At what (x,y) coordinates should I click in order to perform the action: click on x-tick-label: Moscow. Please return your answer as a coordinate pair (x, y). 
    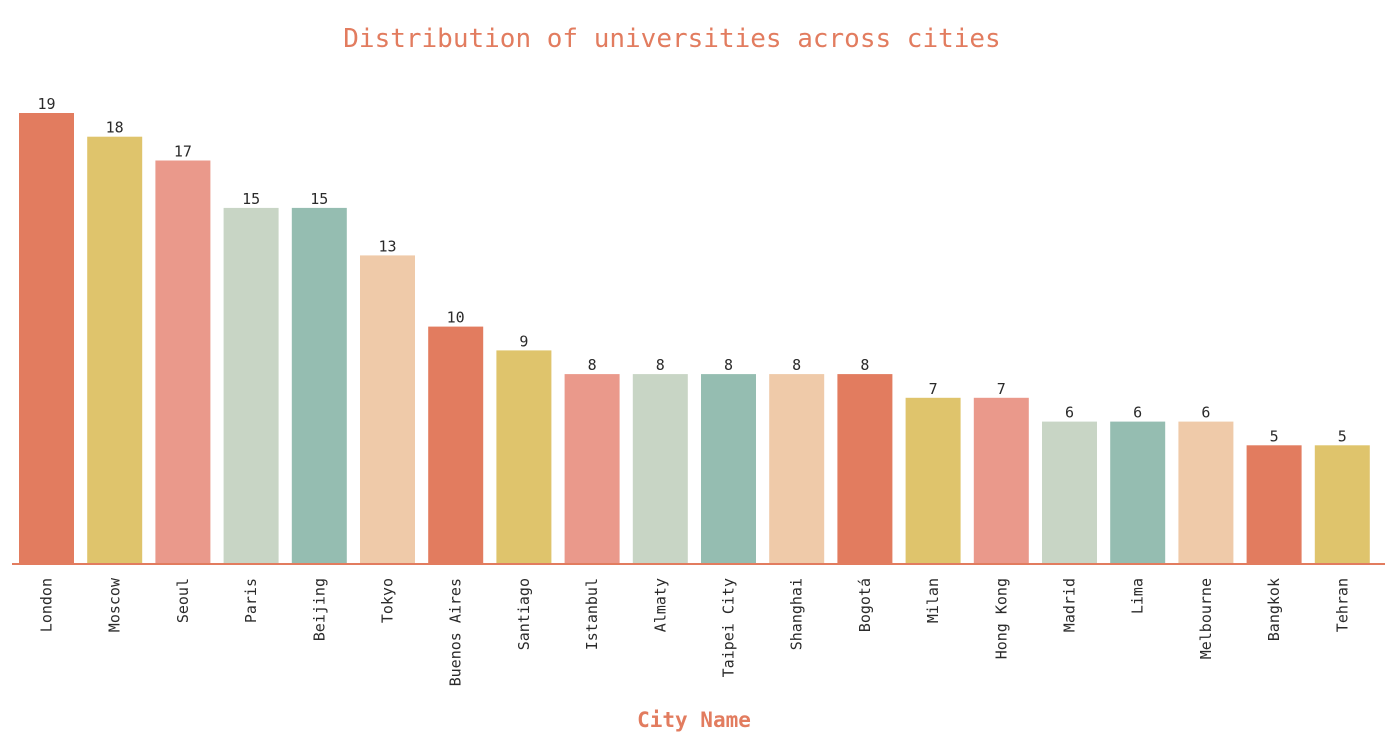
    Looking at the image, I should click on (115, 604).